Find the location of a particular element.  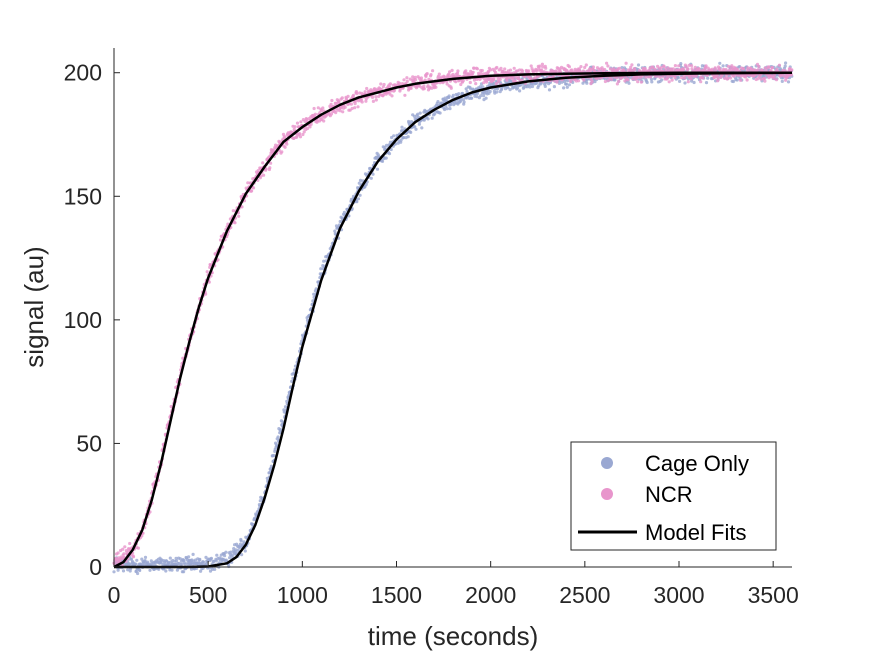

x-axis-title: time (seconds) is located at coordinates (453, 636).